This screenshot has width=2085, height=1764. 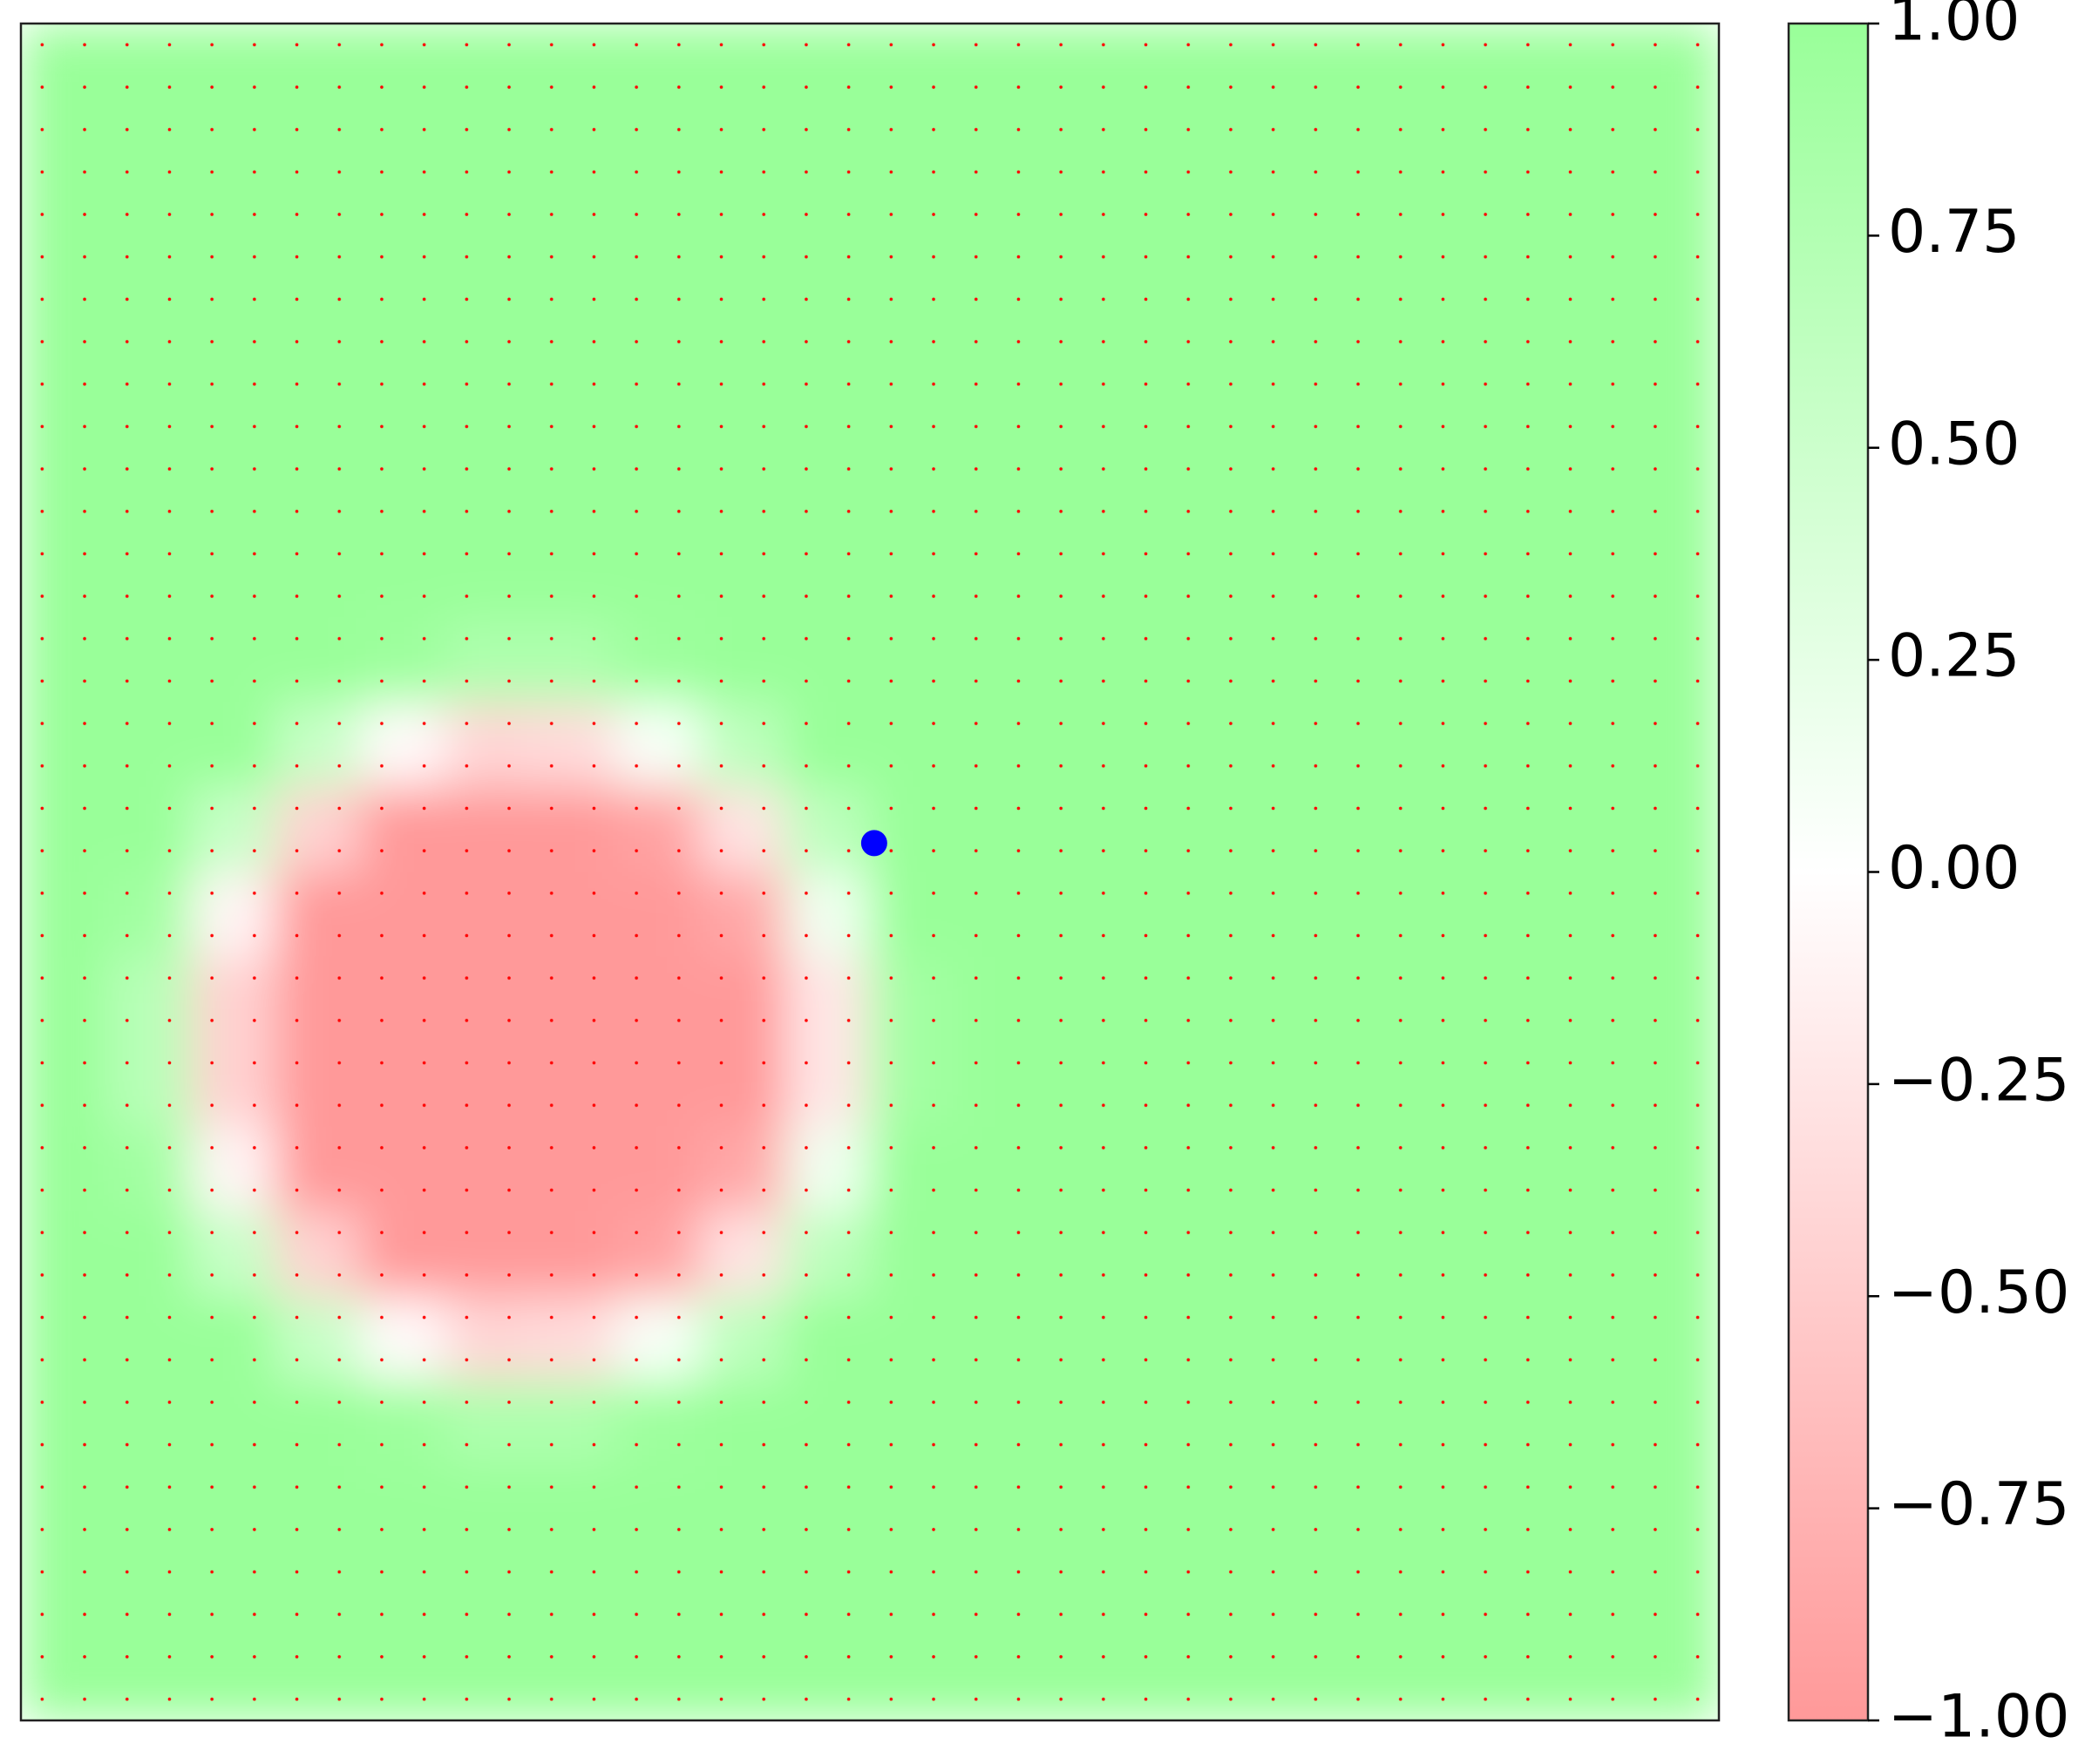 What do you see at coordinates (1954, 27) in the screenshot?
I see `colorbar-tick-label: 1.00` at bounding box center [1954, 27].